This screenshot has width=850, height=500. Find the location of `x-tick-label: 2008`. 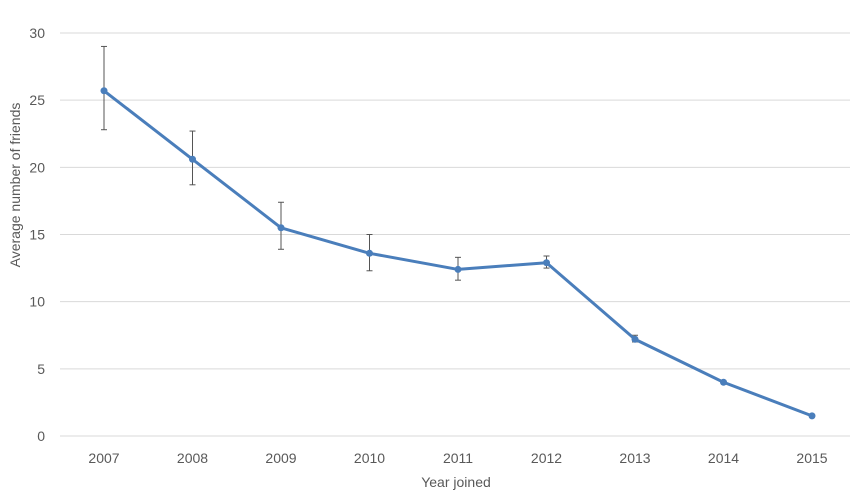

x-tick-label: 2008 is located at coordinates (192, 458).